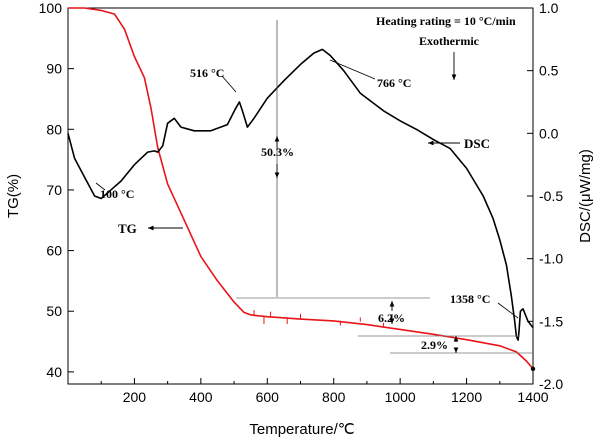 The image size is (600, 440). What do you see at coordinates (51, 8) in the screenshot?
I see `y-left-tick-label: 100` at bounding box center [51, 8].